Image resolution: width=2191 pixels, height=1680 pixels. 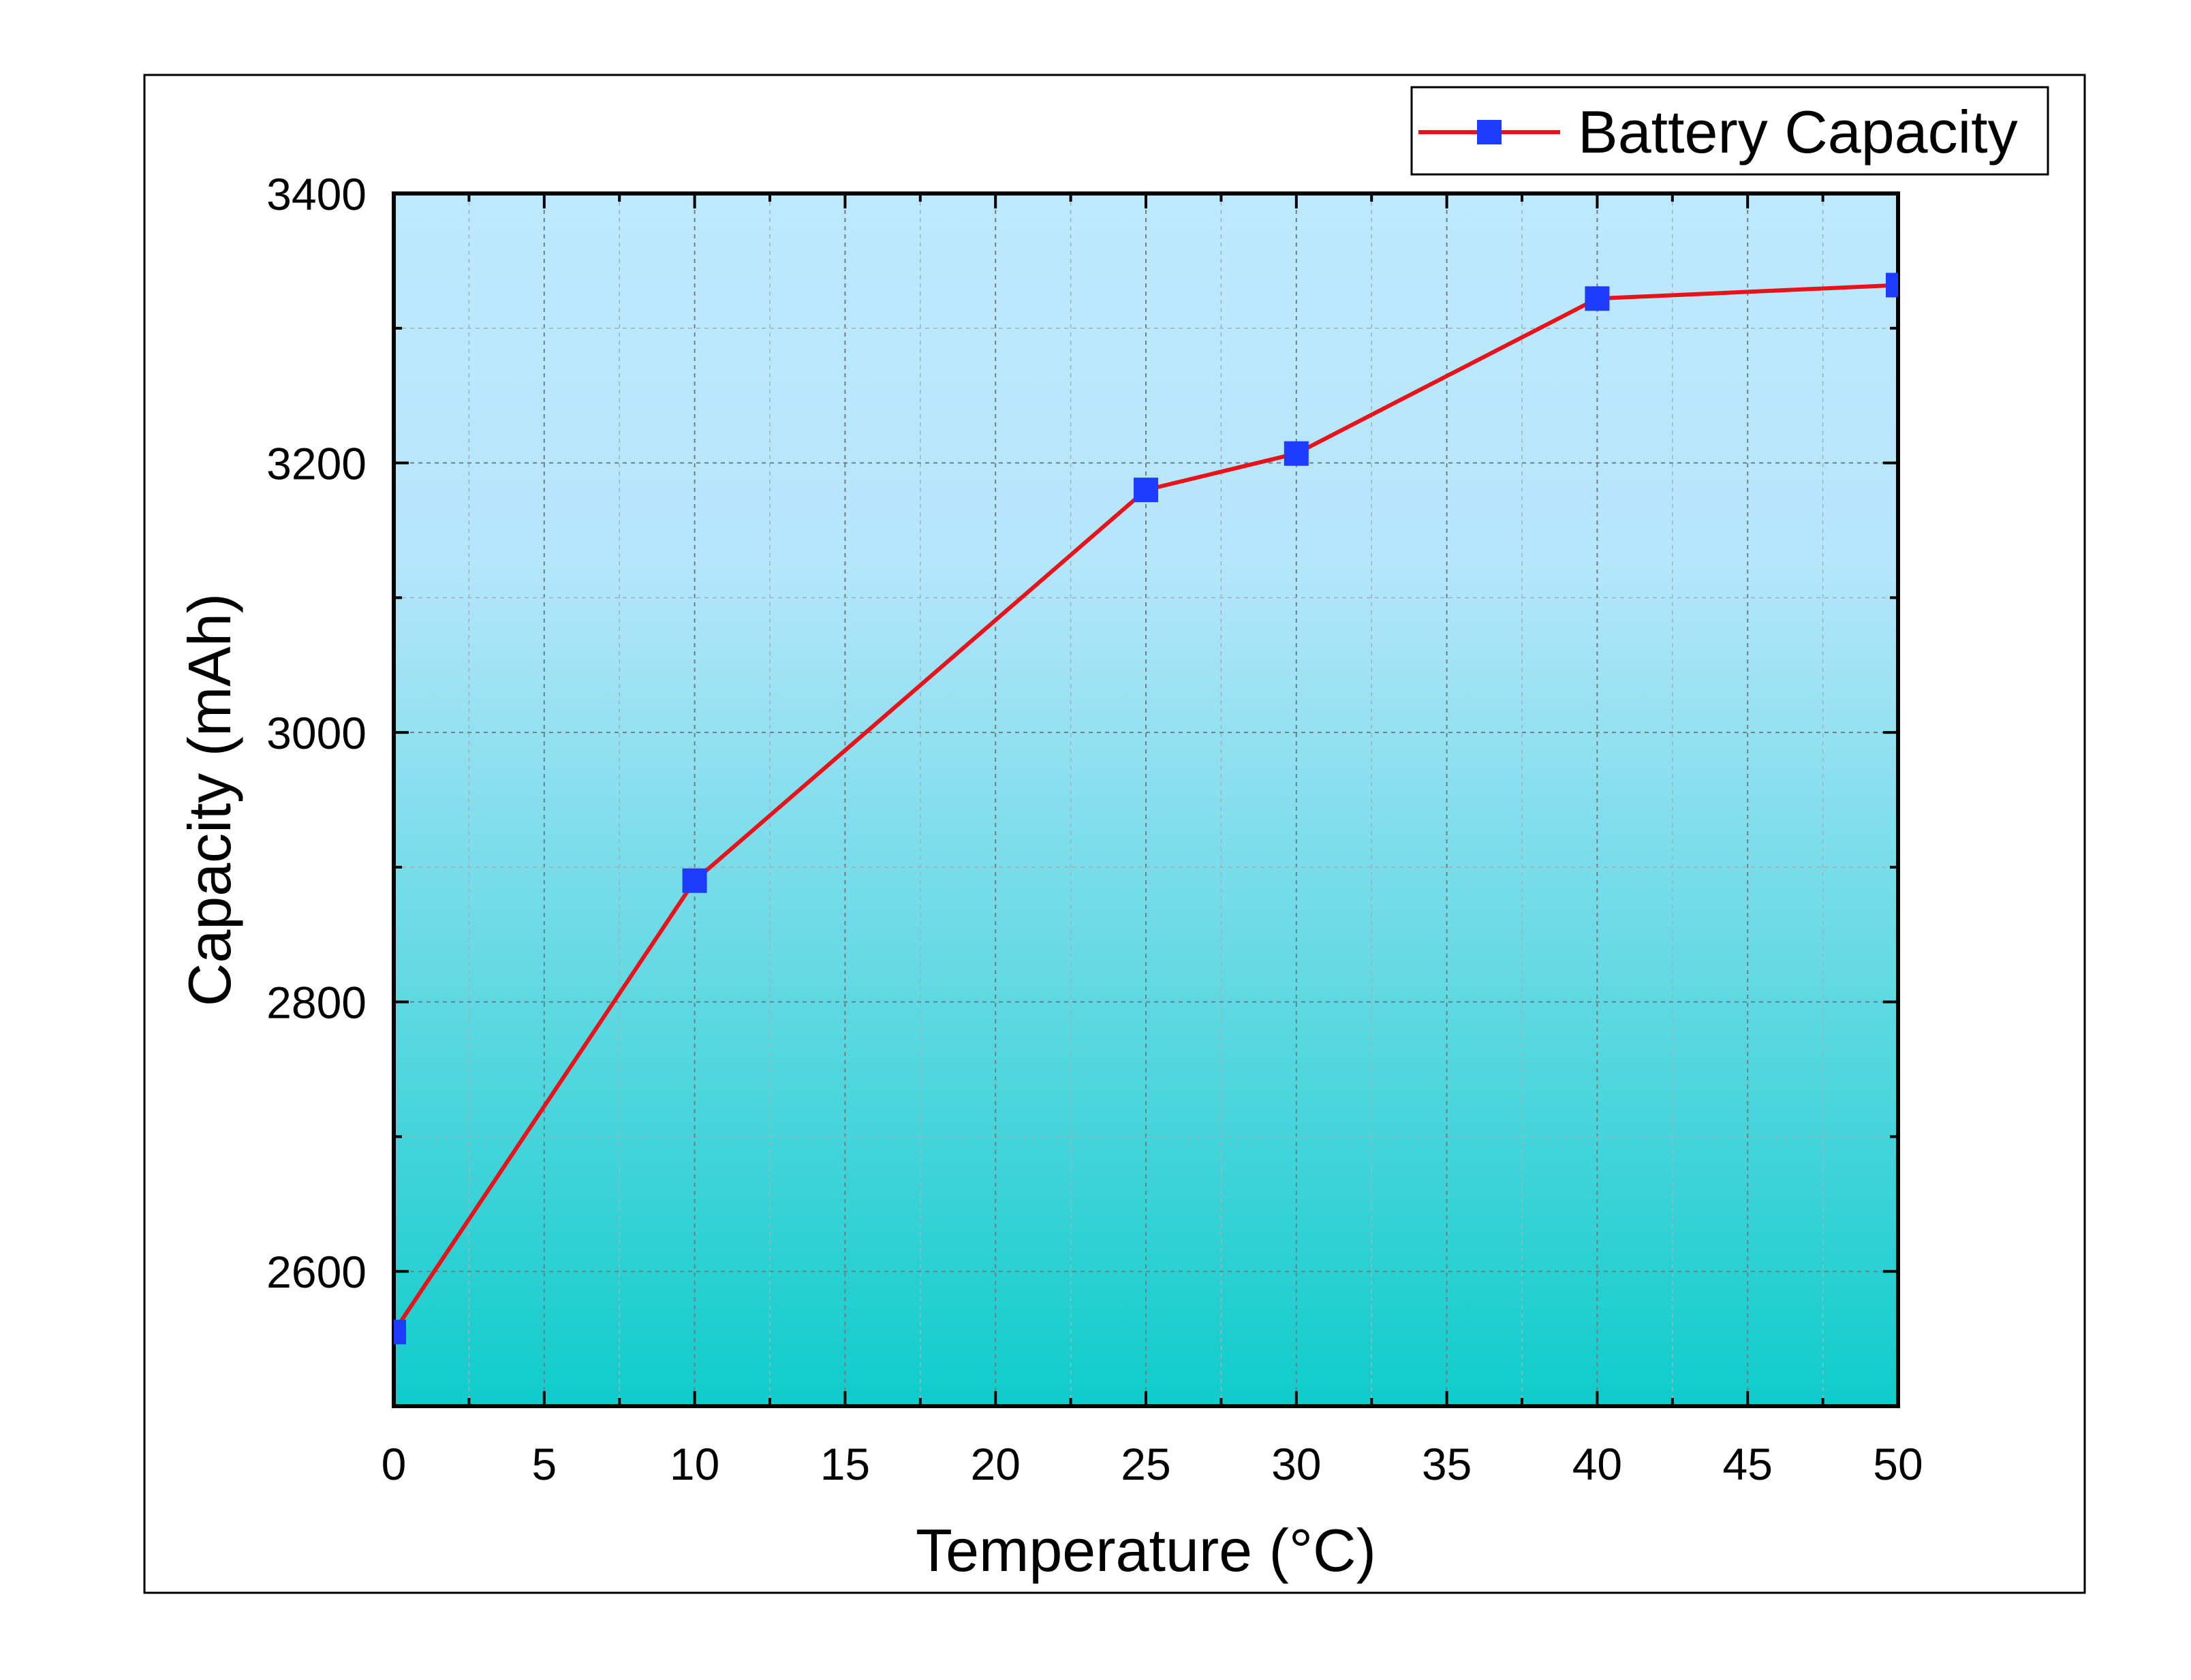 I want to click on y-tick-labels: 2600 2800 3000 3200 3400, so click(x=316, y=733).